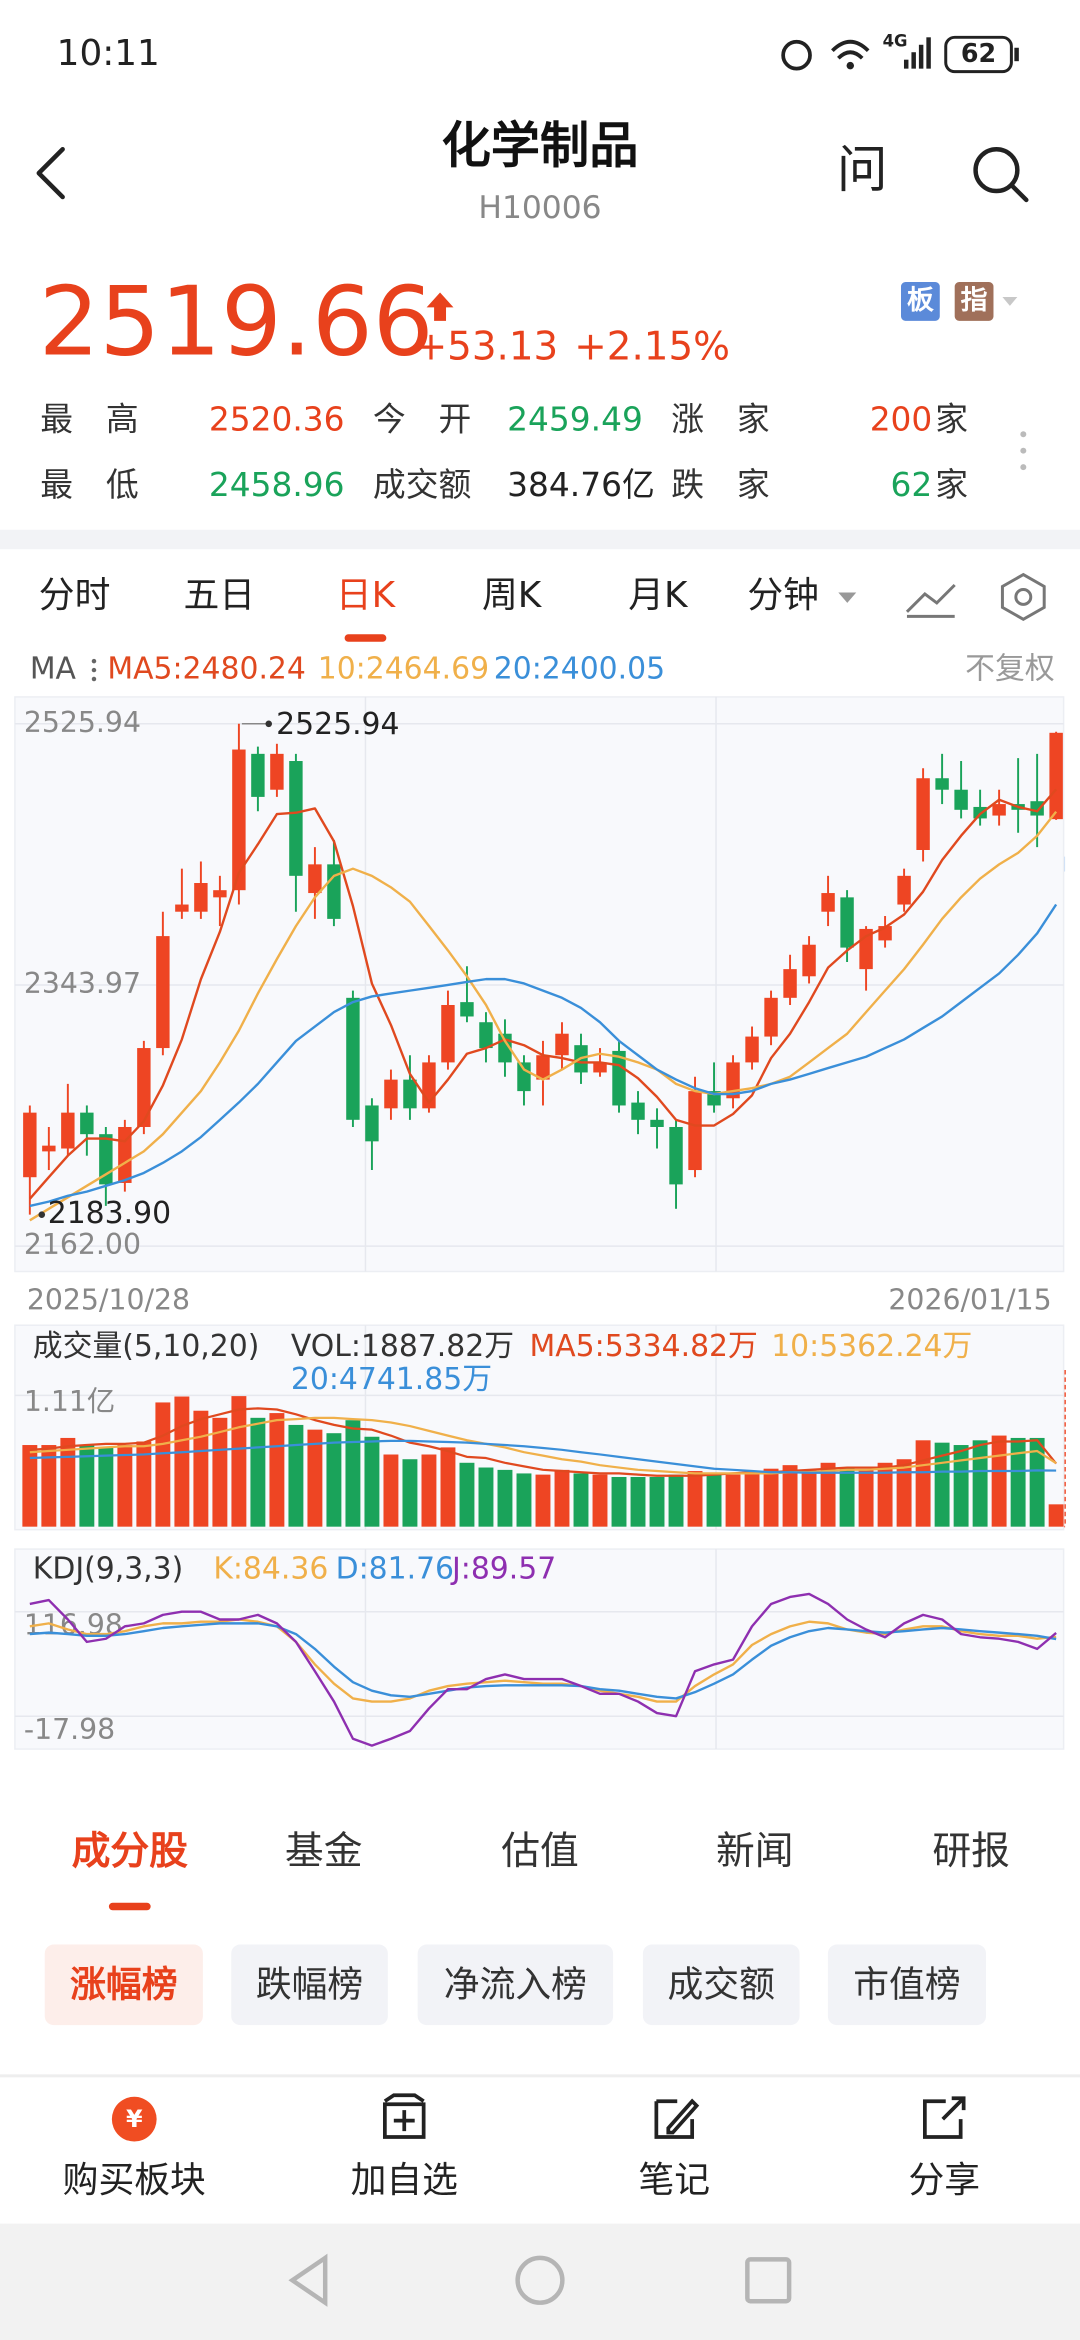 Image resolution: width=1080 pixels, height=2340 pixels. I want to click on badge-label: 板, so click(920, 300).